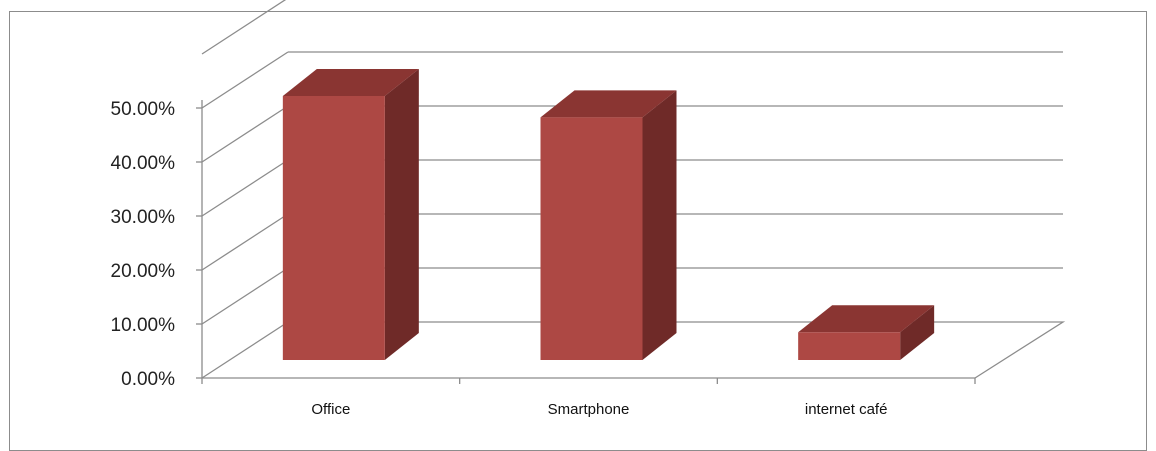 The height and width of the screenshot is (451, 1156). What do you see at coordinates (589, 409) in the screenshot?
I see `x-tick-label: Smartphone` at bounding box center [589, 409].